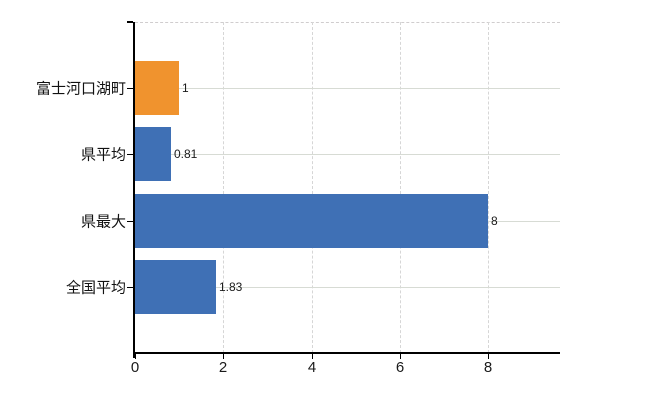 This screenshot has height=400, width=650. I want to click on x-tick-label: 2, so click(223, 367).